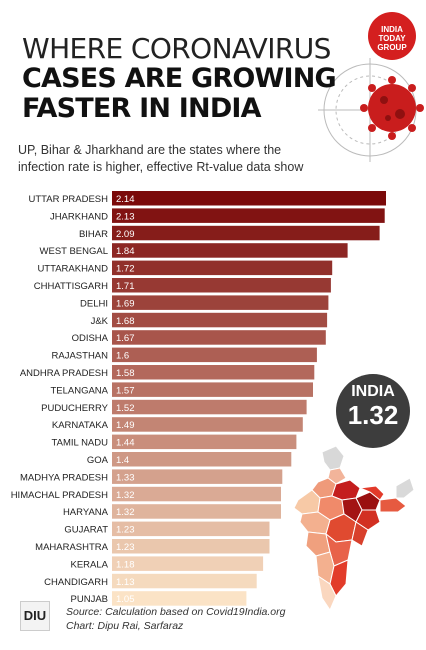  Describe the element at coordinates (86, 512) in the screenshot. I see `category-label: HARYANA` at that location.